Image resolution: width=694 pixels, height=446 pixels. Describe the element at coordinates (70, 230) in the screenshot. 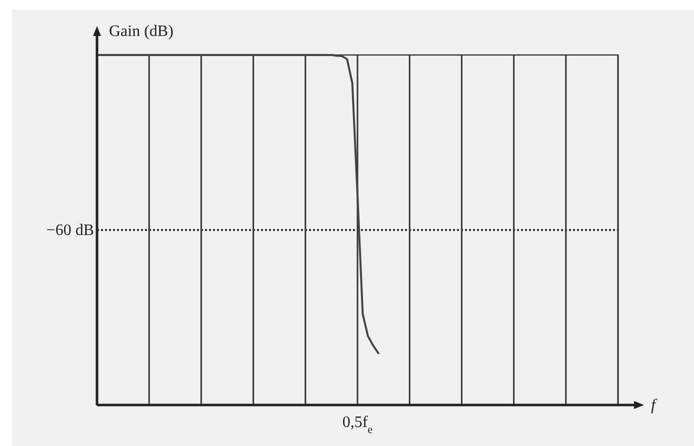

I see `ref-line-label: −60 dB` at that location.